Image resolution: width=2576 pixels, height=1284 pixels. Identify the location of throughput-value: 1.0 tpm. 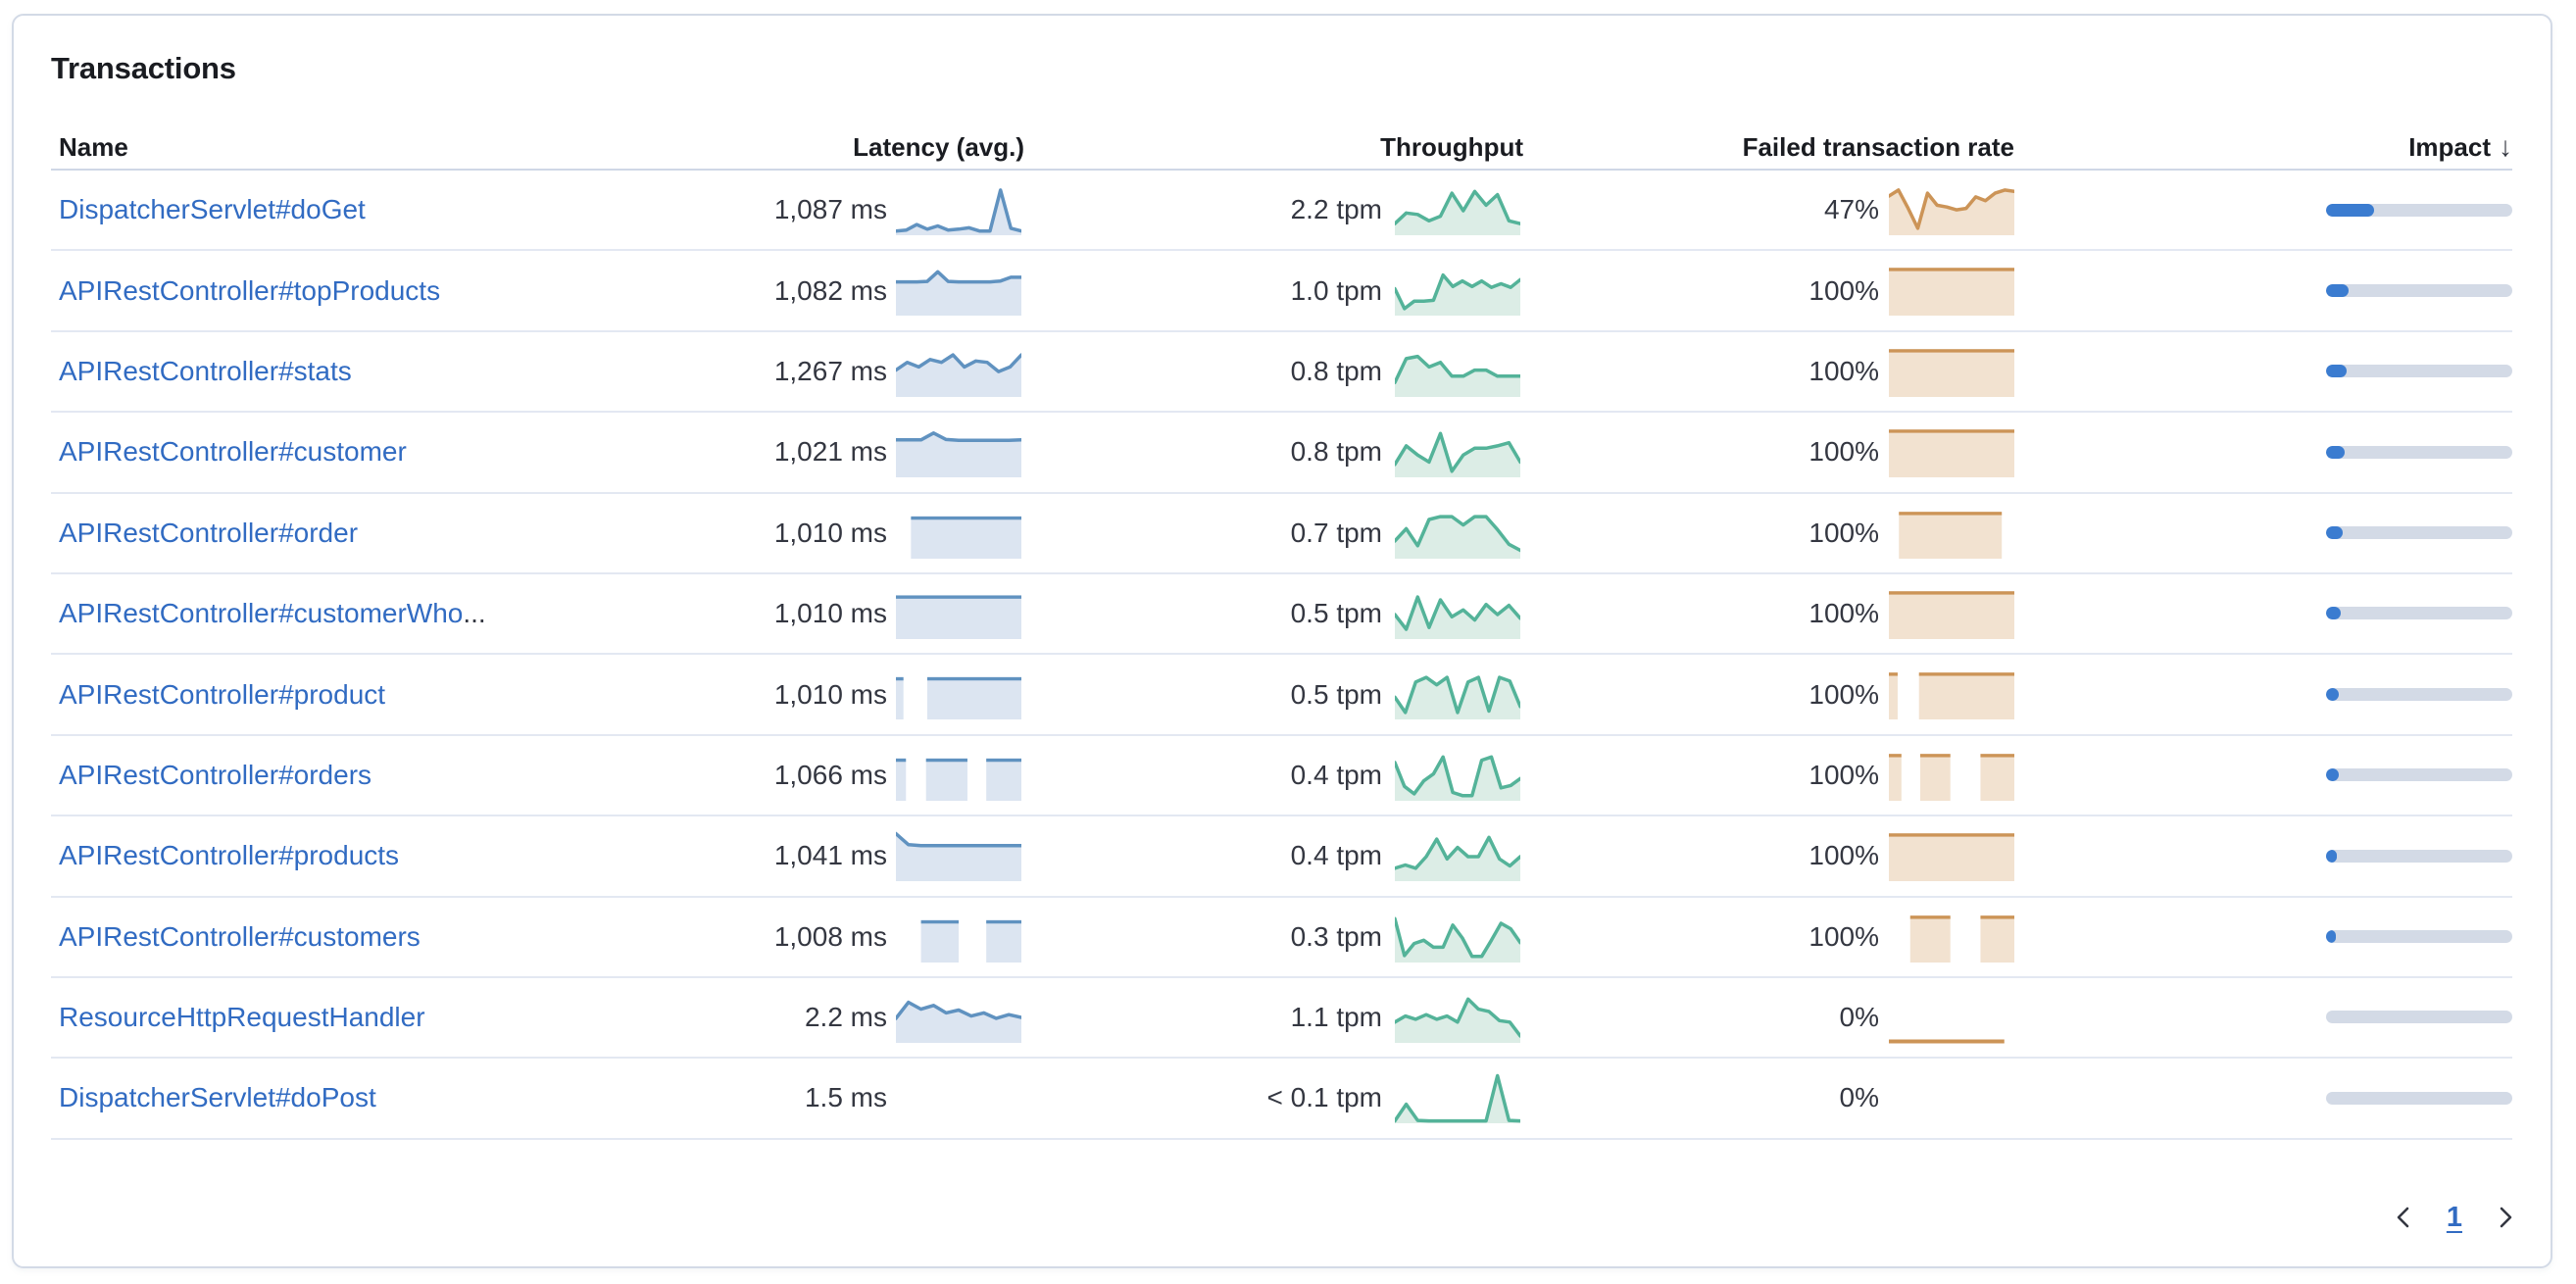
(1336, 290).